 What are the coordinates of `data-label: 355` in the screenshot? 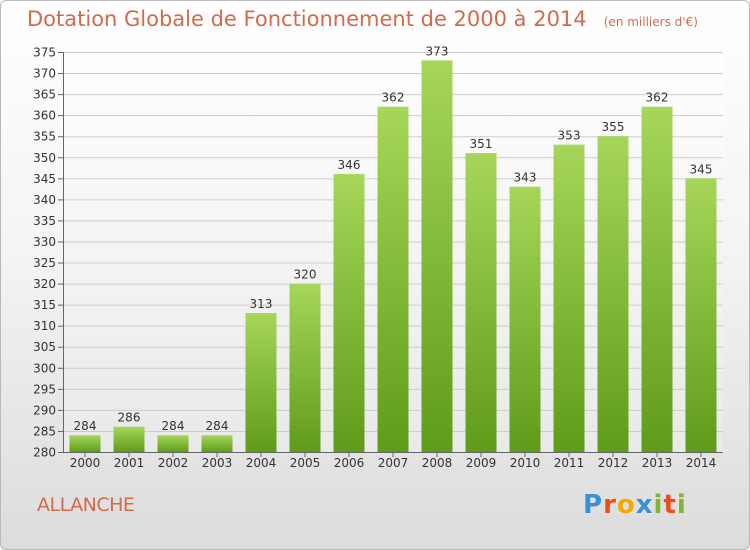 It's located at (613, 127).